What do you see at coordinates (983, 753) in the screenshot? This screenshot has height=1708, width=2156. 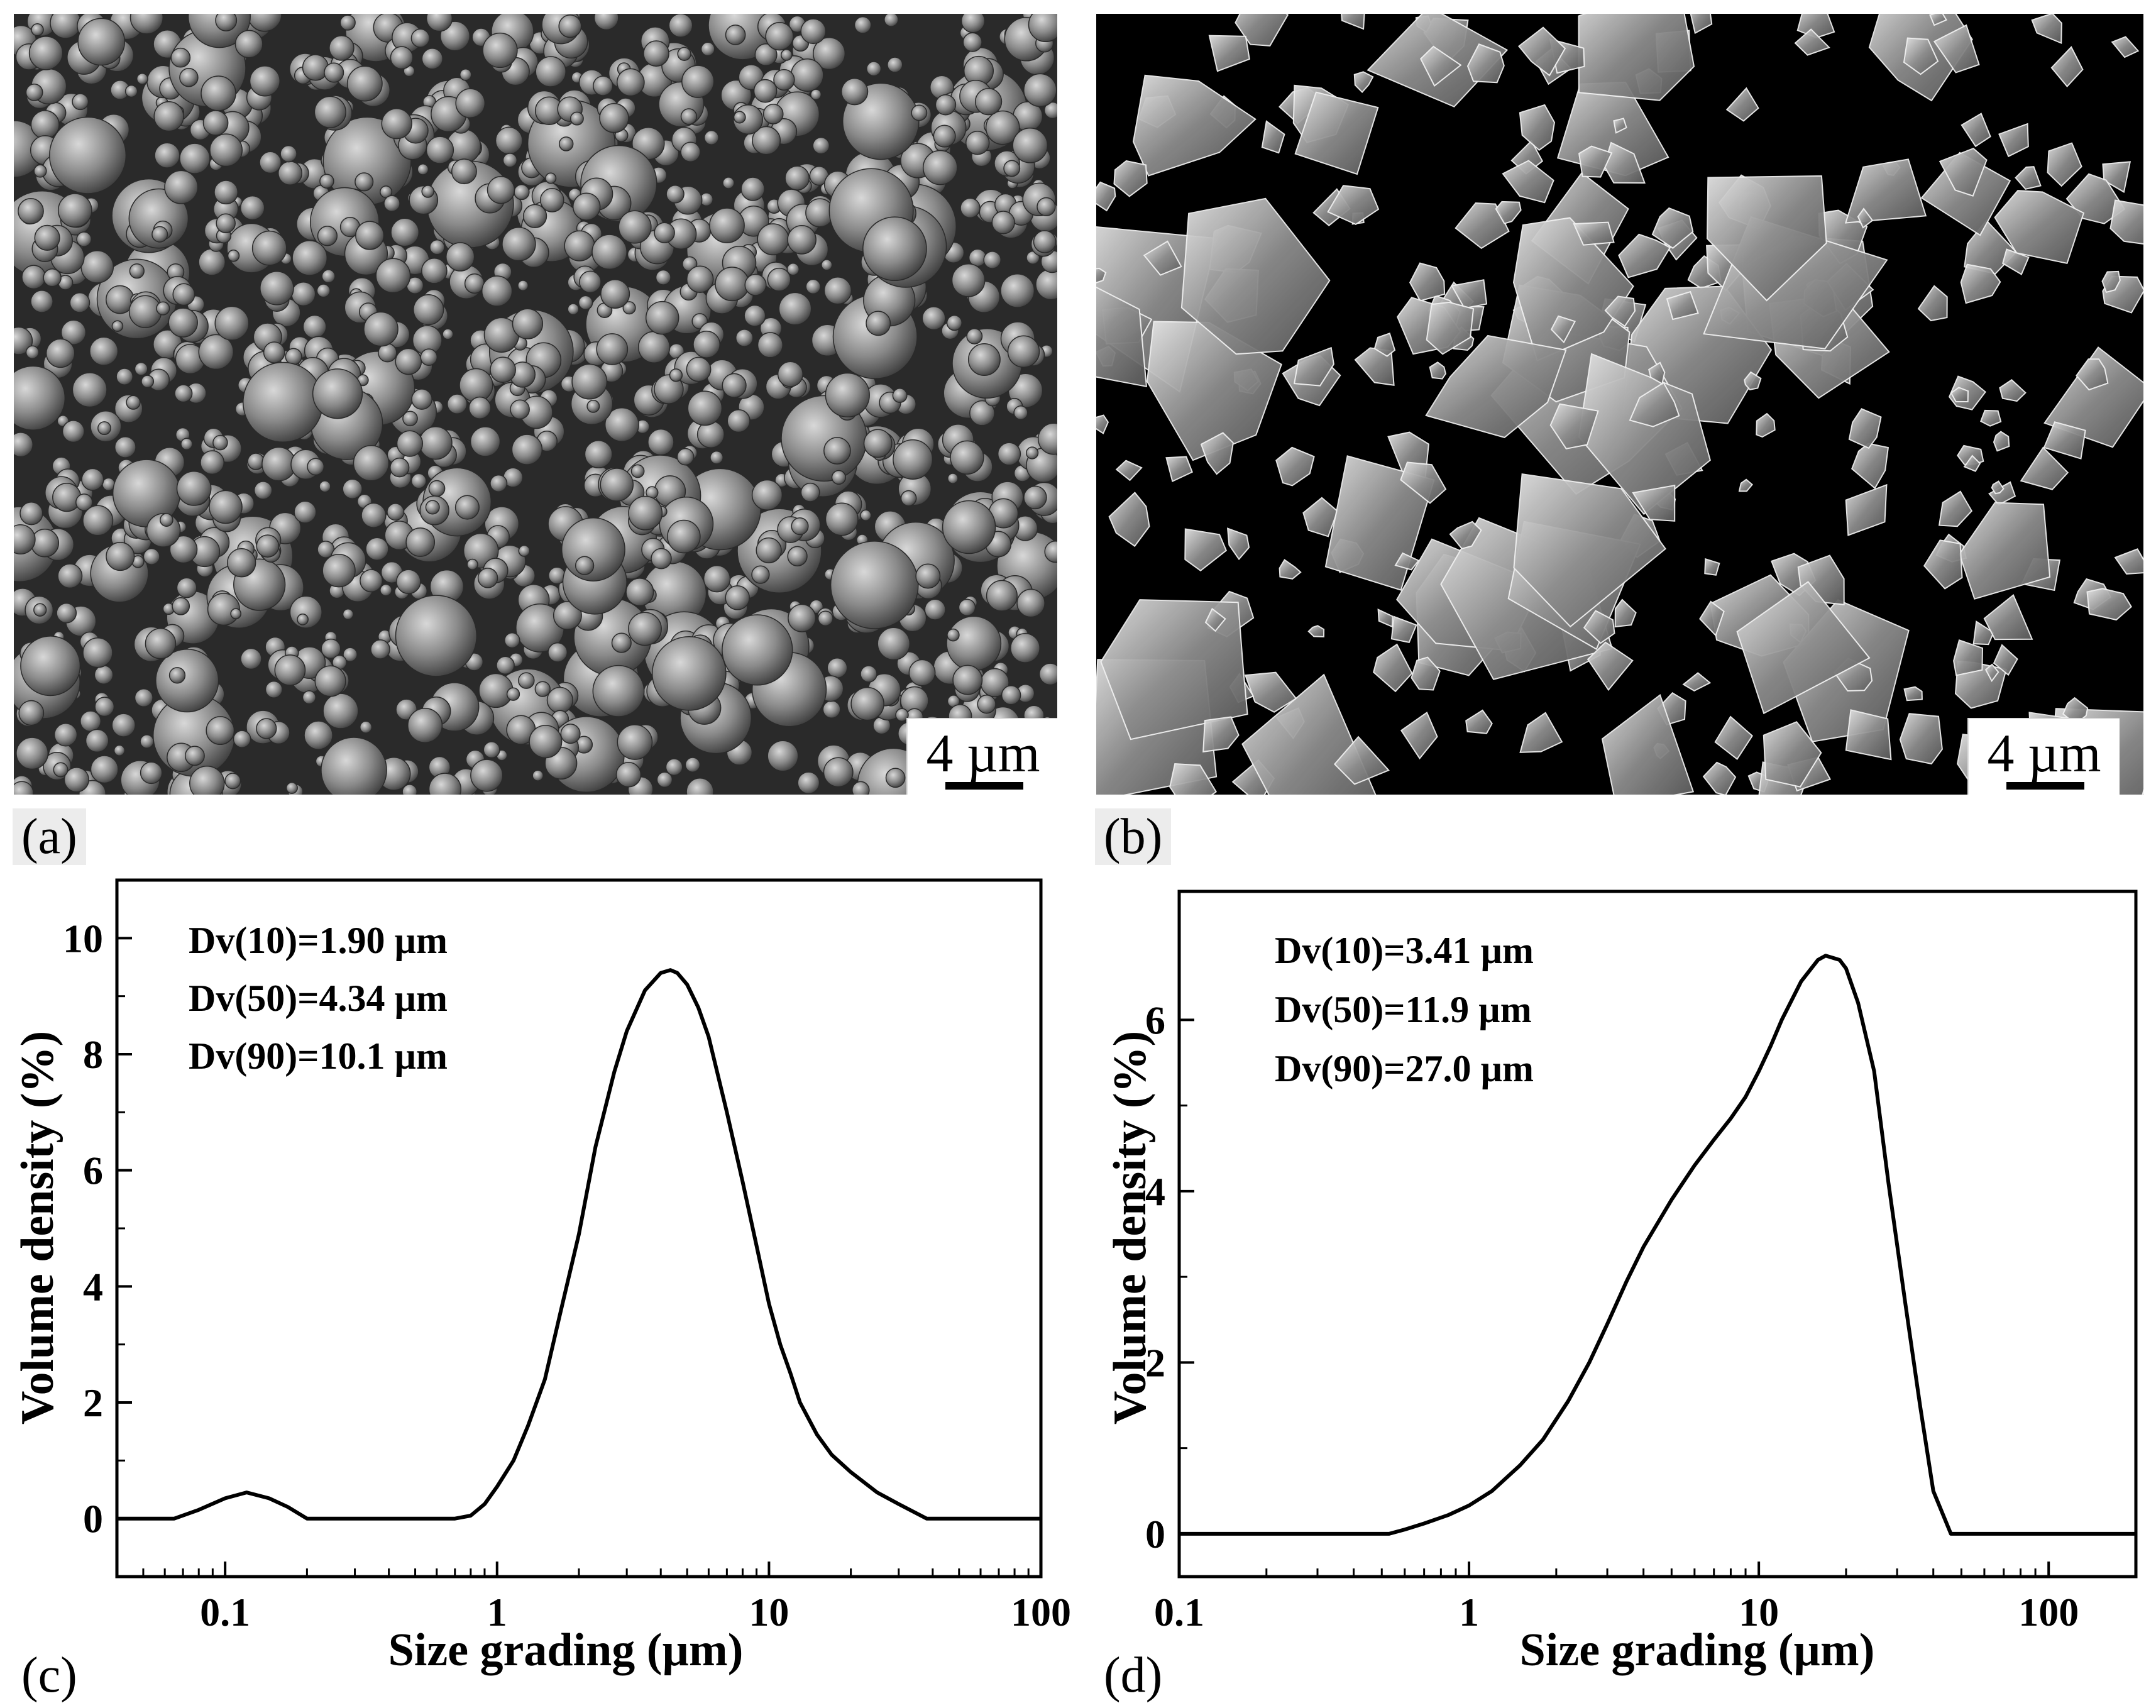 I see `scale-bar-label-a: 4 µm` at bounding box center [983, 753].